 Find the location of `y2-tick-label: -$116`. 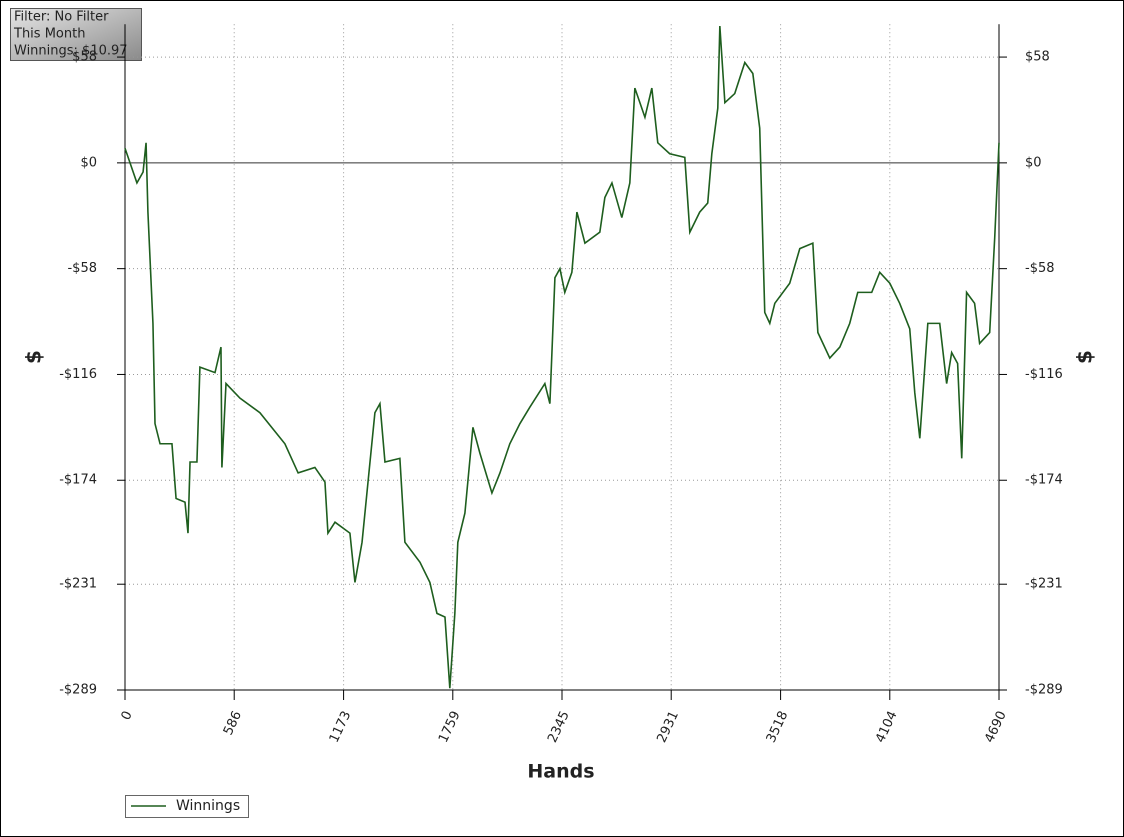

y2-tick-label: -$116 is located at coordinates (1044, 374).